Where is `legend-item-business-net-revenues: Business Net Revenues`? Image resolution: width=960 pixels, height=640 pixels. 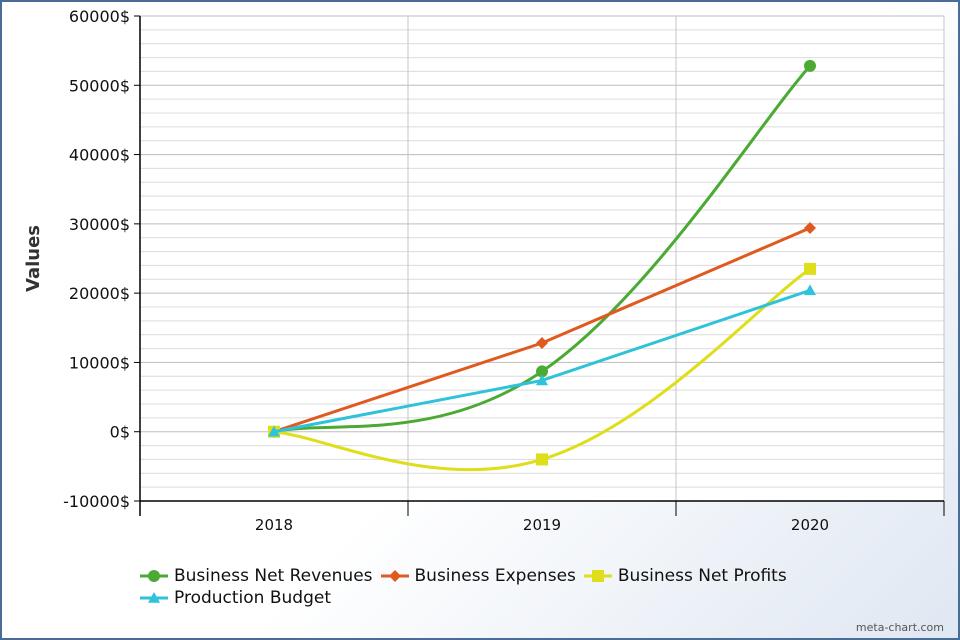
legend-item-business-net-revenues: Business Net Revenues is located at coordinates (256, 576).